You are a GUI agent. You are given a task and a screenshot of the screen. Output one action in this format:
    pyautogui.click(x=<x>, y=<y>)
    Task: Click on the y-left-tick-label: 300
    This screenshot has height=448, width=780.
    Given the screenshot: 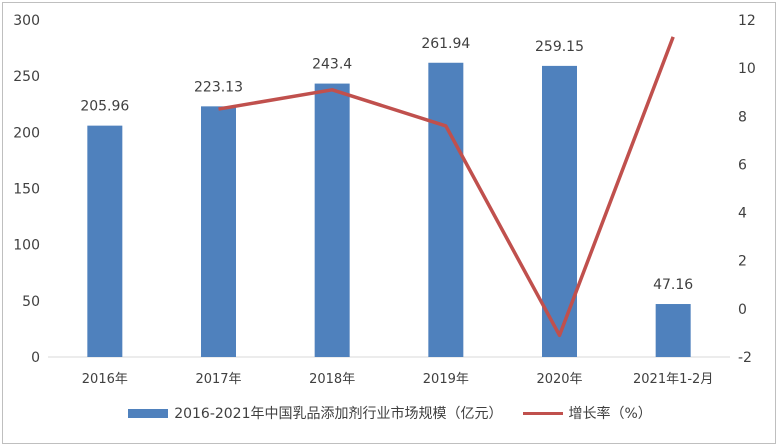 What is the action you would take?
    pyautogui.click(x=26, y=21)
    